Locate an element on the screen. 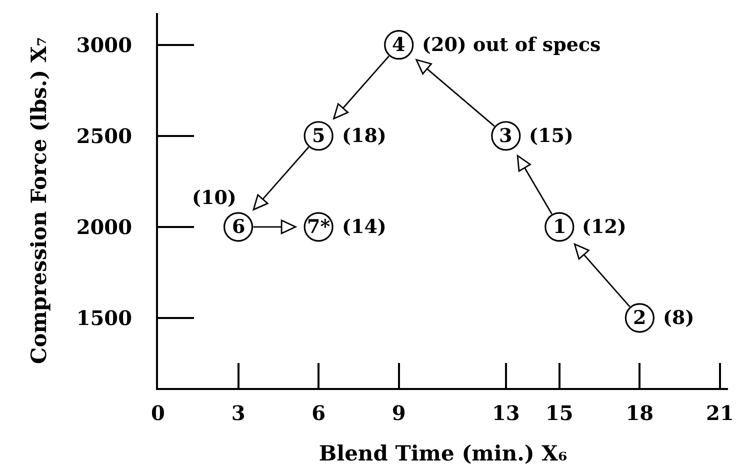  x-tick-label: 15 is located at coordinates (559, 413).